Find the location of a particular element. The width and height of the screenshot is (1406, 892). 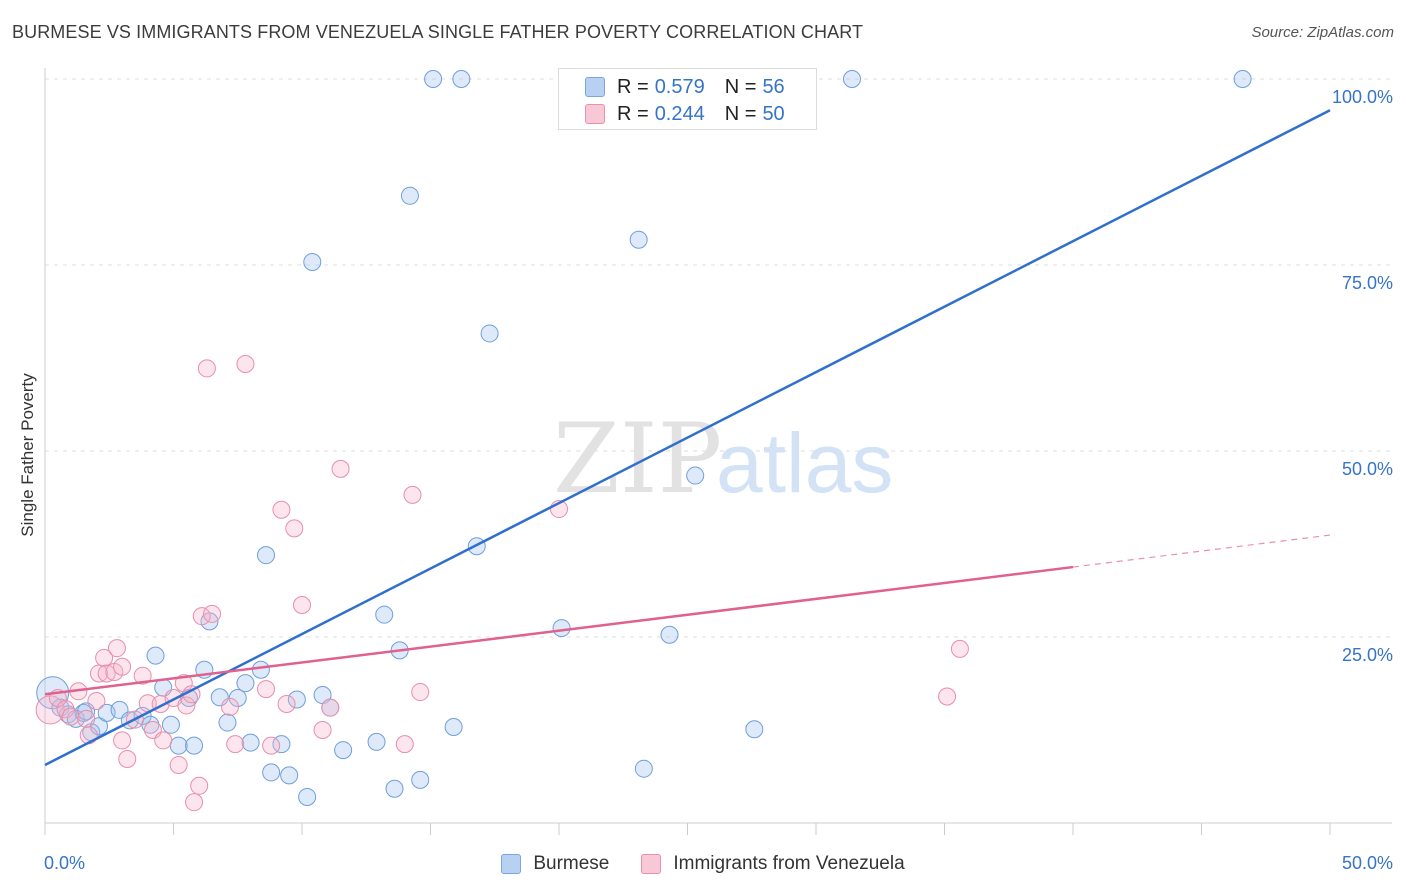

x-tick-label-max: 50.0% is located at coordinates (1367, 863).